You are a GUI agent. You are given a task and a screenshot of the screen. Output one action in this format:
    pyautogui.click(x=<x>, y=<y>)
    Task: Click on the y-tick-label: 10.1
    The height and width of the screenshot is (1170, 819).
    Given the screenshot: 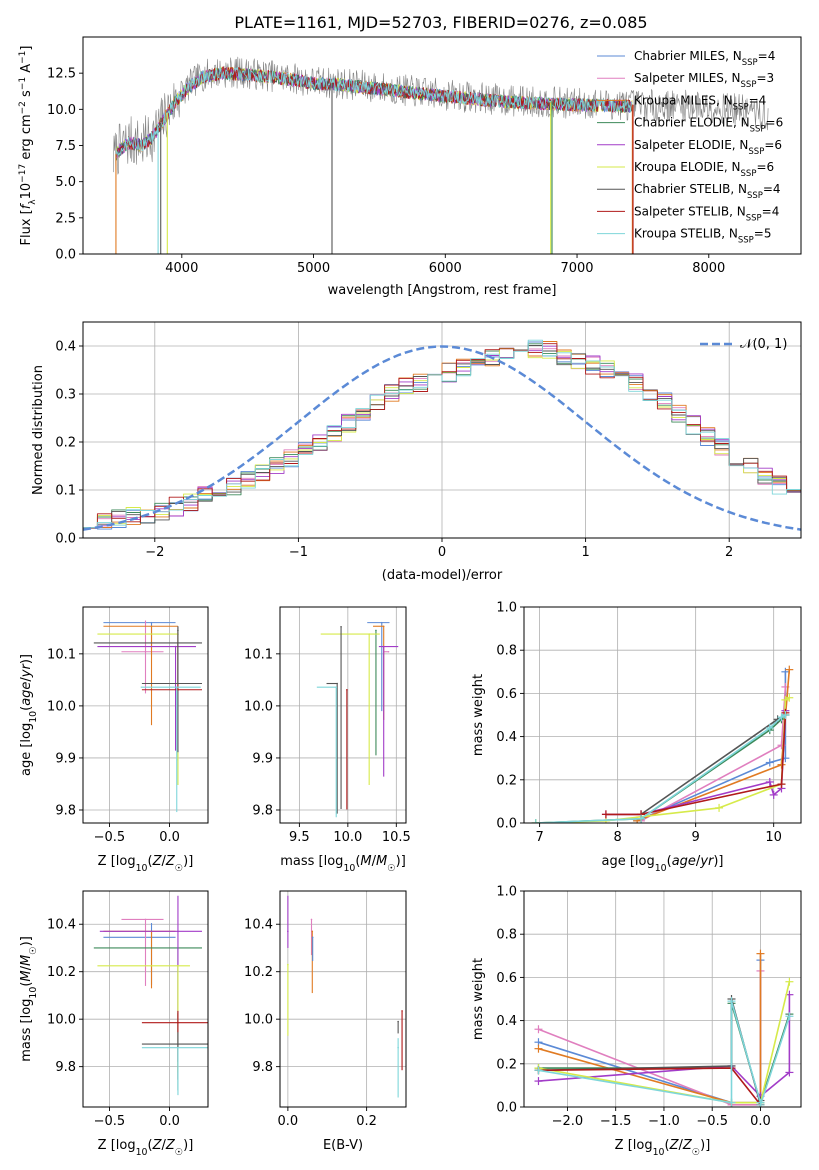 What is the action you would take?
    pyautogui.click(x=258, y=654)
    